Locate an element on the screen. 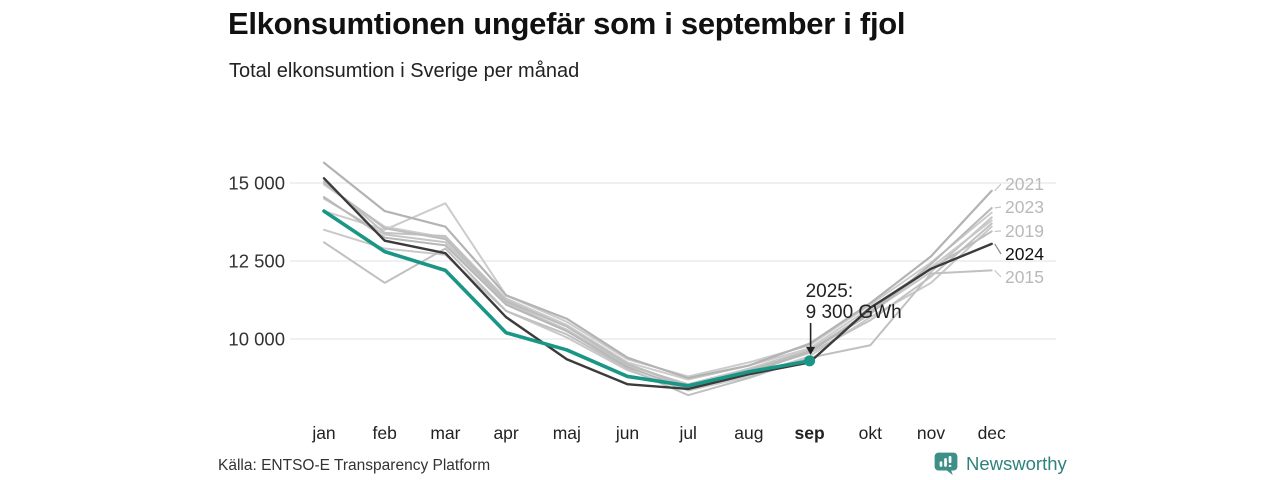 This screenshot has height=480, width=1280. annotation-arrow-head is located at coordinates (811, 350).